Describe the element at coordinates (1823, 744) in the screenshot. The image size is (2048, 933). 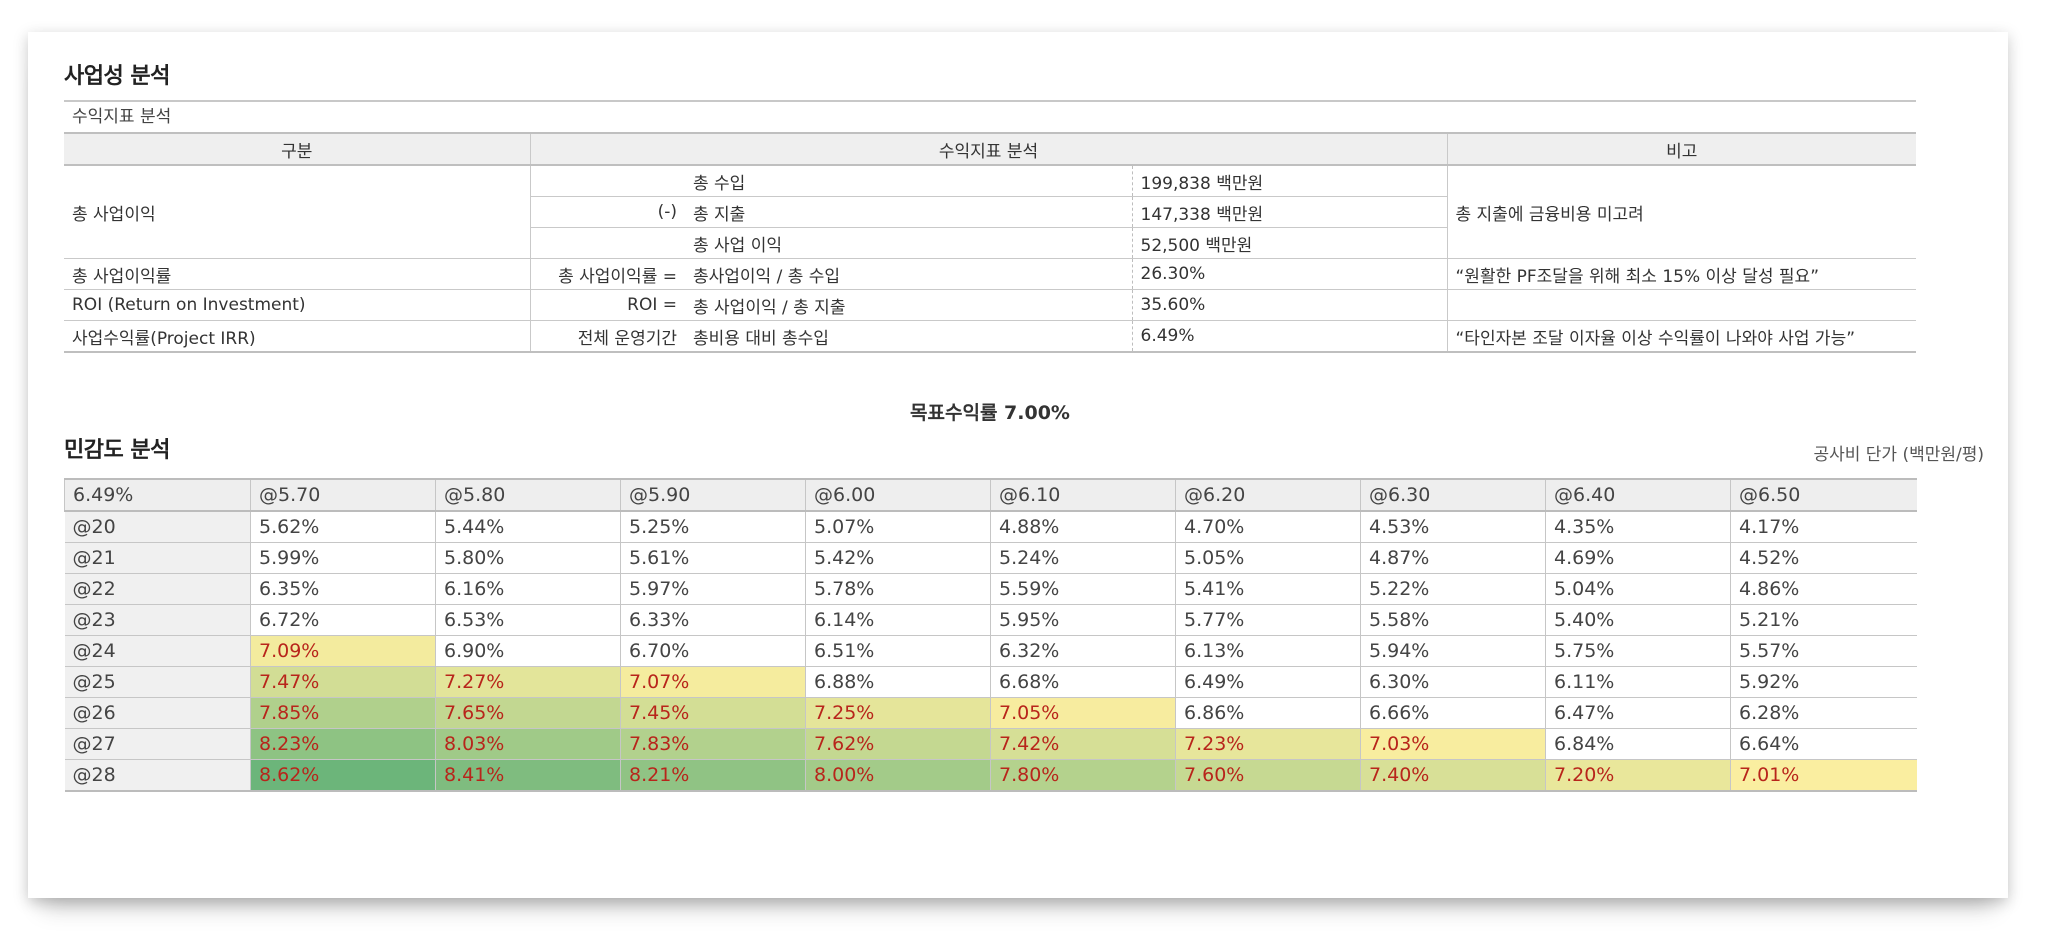
I see `sensitivity-cell: 6.64%` at that location.